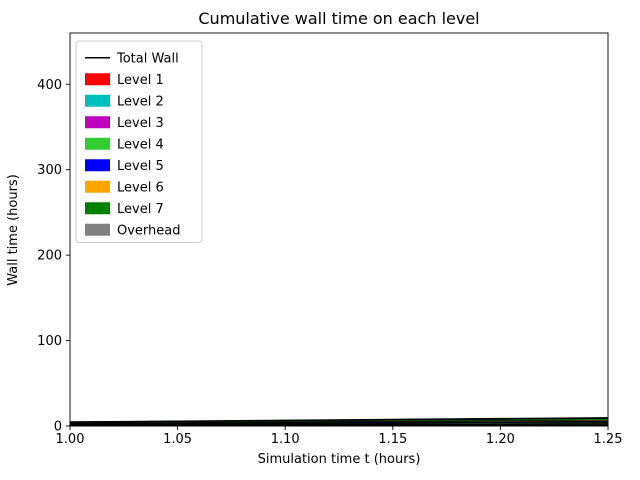 The width and height of the screenshot is (640, 480). Describe the element at coordinates (49, 170) in the screenshot. I see `y-tick-label: 300` at that location.